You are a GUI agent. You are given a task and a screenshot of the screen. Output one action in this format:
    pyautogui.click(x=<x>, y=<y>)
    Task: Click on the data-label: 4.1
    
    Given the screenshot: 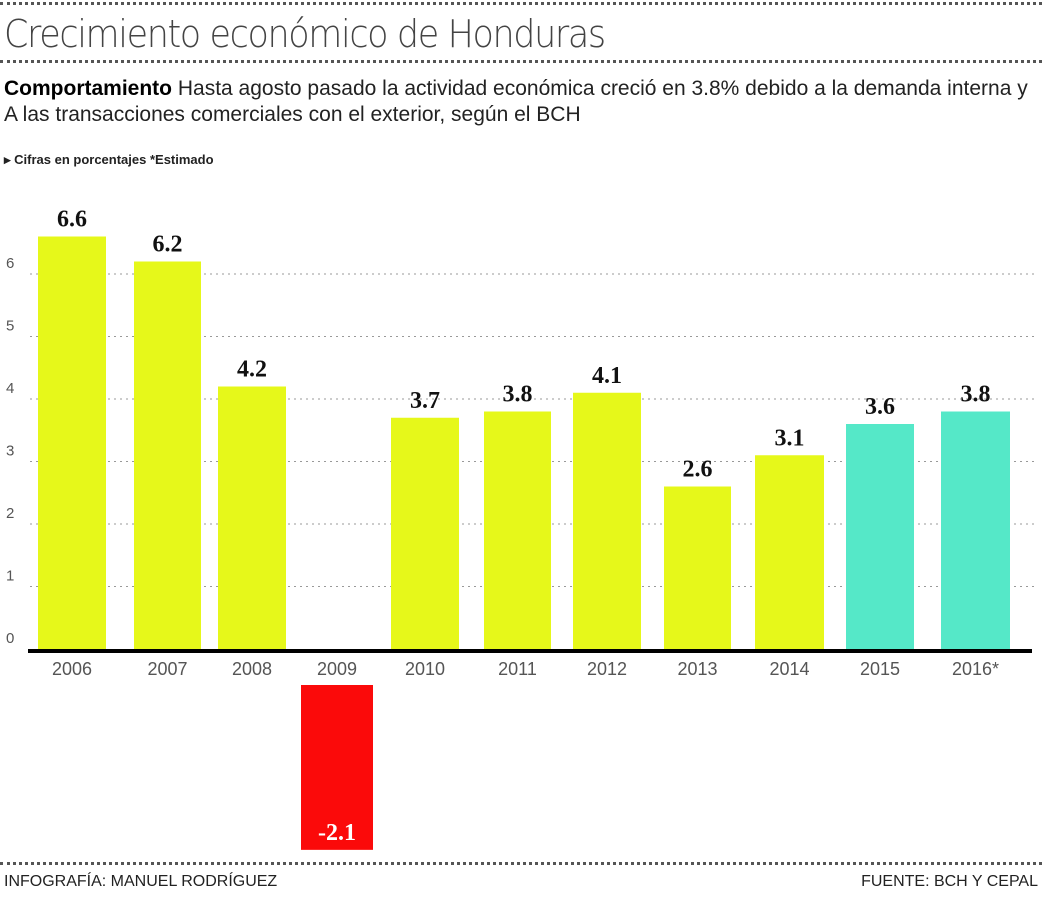 What is the action you would take?
    pyautogui.click(x=607, y=376)
    